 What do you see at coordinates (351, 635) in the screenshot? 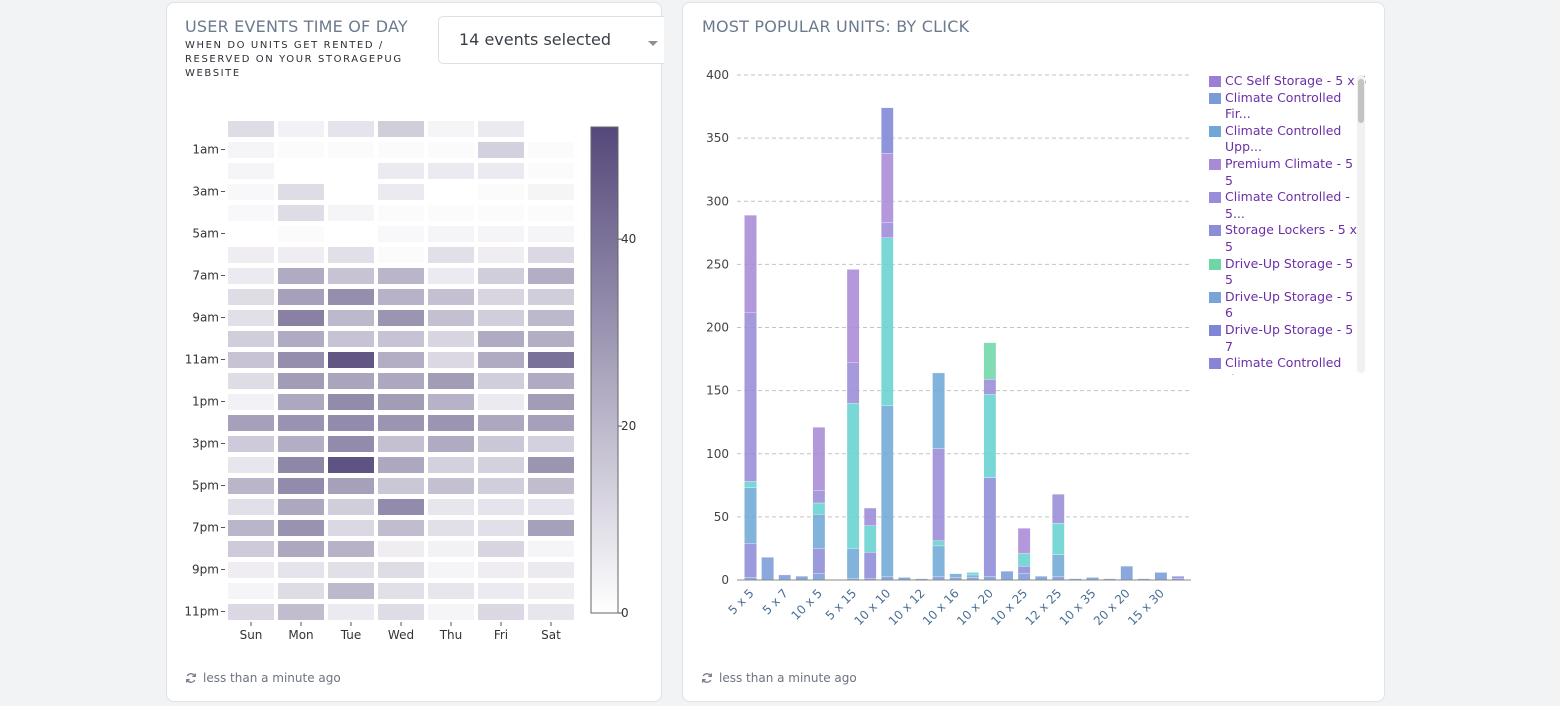
I see `x-tick-label: Tue` at bounding box center [351, 635].